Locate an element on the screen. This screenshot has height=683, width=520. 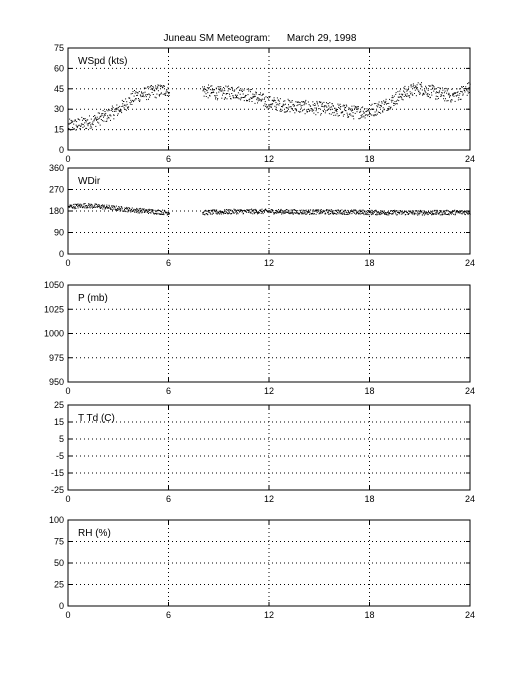
y-tick-label: 1050 is located at coordinates (54, 285).